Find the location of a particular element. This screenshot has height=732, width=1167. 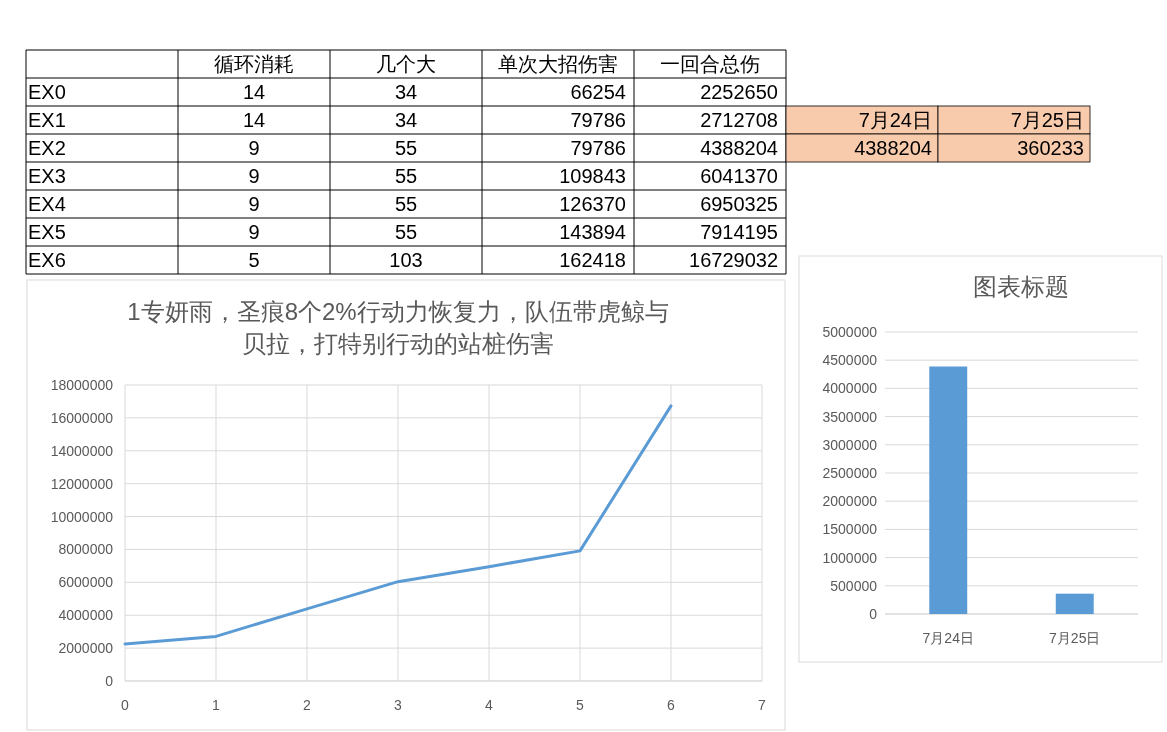

y-tick-label: 1500000 is located at coordinates (850, 529).